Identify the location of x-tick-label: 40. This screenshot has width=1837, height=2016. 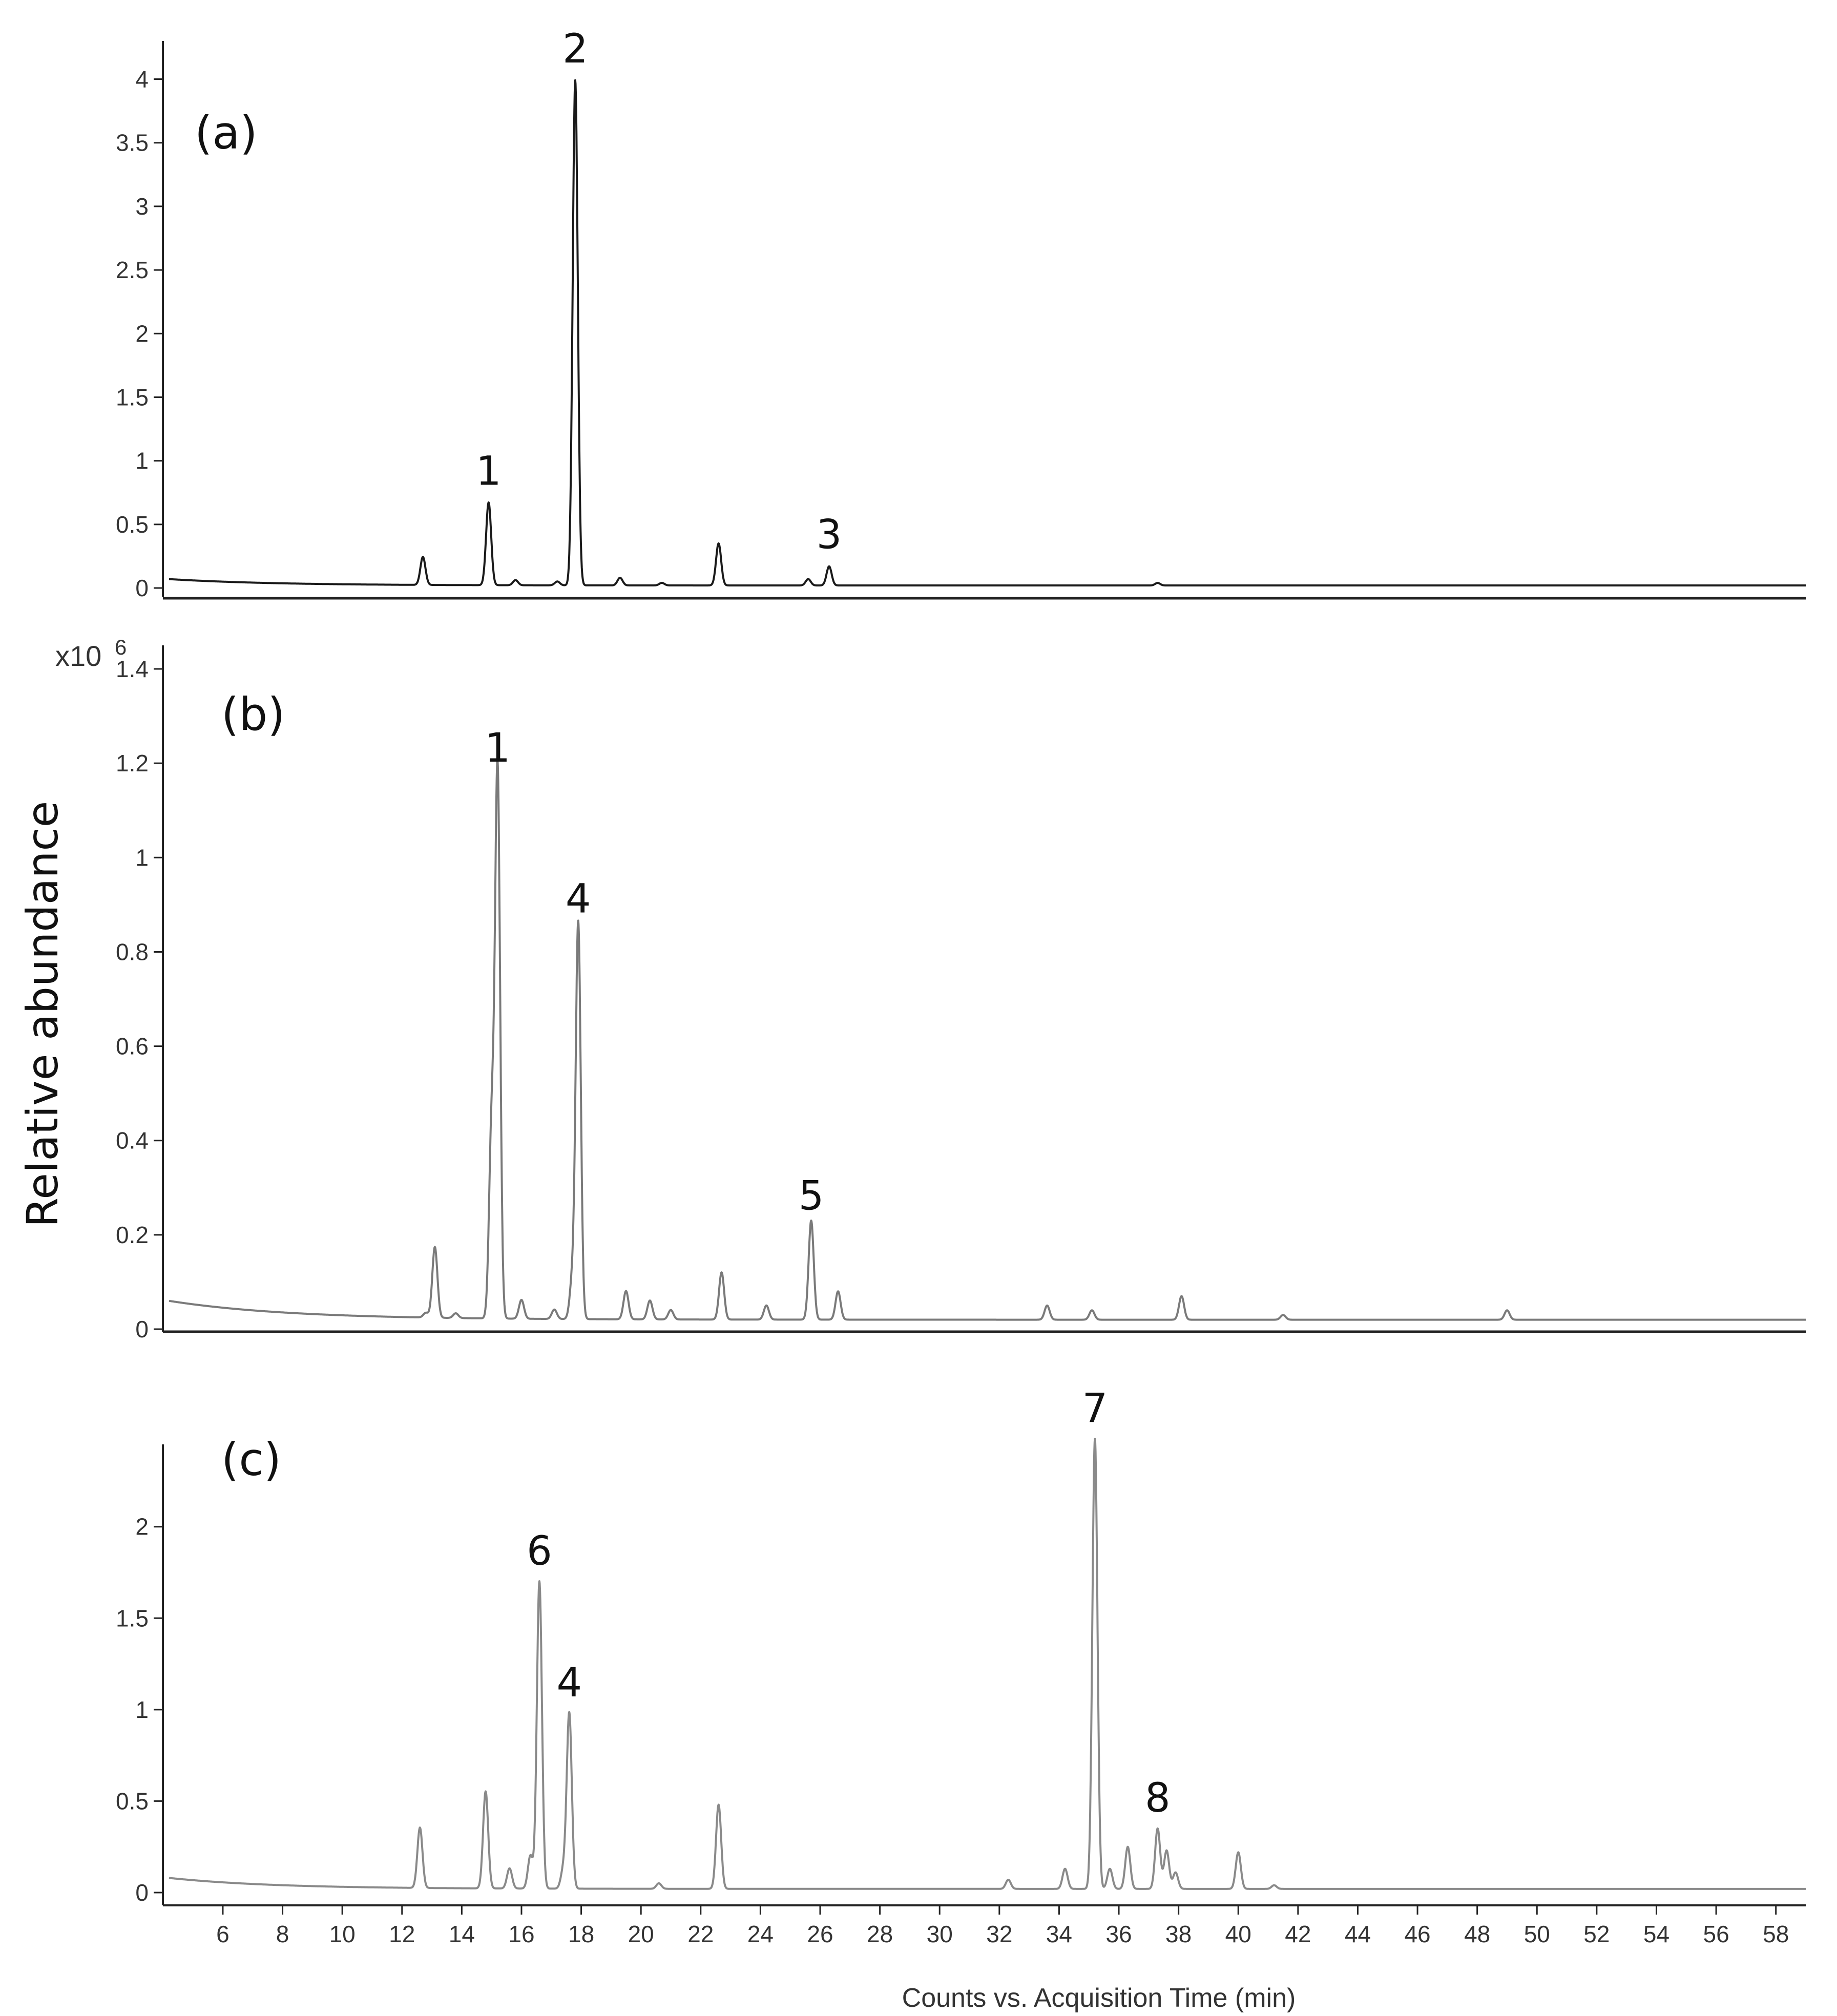
(1238, 1934).